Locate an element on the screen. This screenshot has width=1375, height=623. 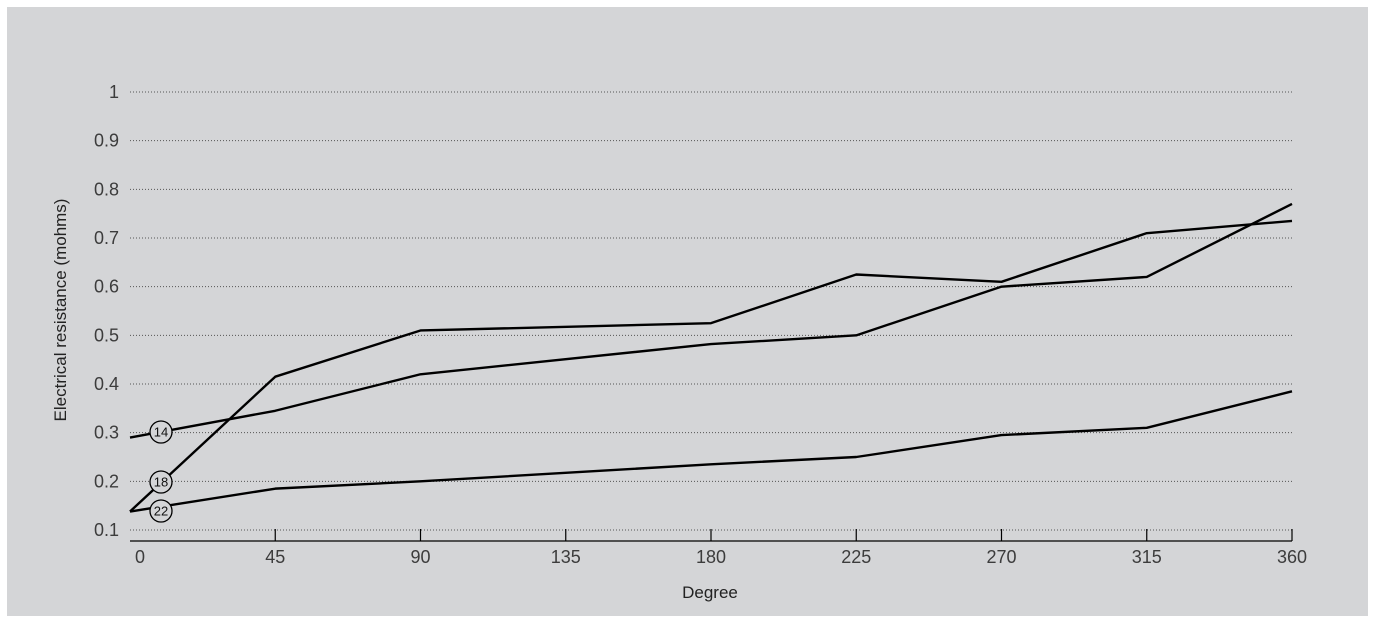
x-tick-label: 180 is located at coordinates (711, 557).